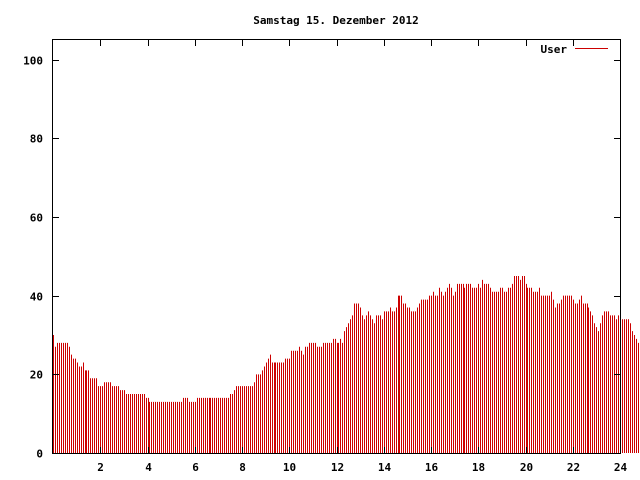 This screenshot has height=480, width=640. Describe the element at coordinates (621, 467) in the screenshot. I see `x-tick-label: 24` at that location.